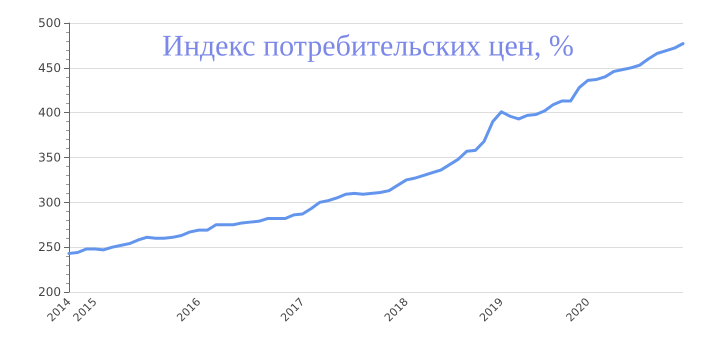 The image size is (720, 350). I want to click on y-tick-label: 200, so click(49, 292).